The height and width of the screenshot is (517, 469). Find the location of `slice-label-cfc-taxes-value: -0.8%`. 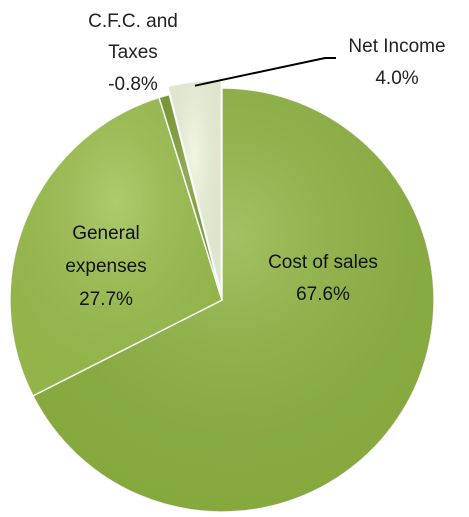

slice-label-cfc-taxes-value: -0.8% is located at coordinates (133, 84).